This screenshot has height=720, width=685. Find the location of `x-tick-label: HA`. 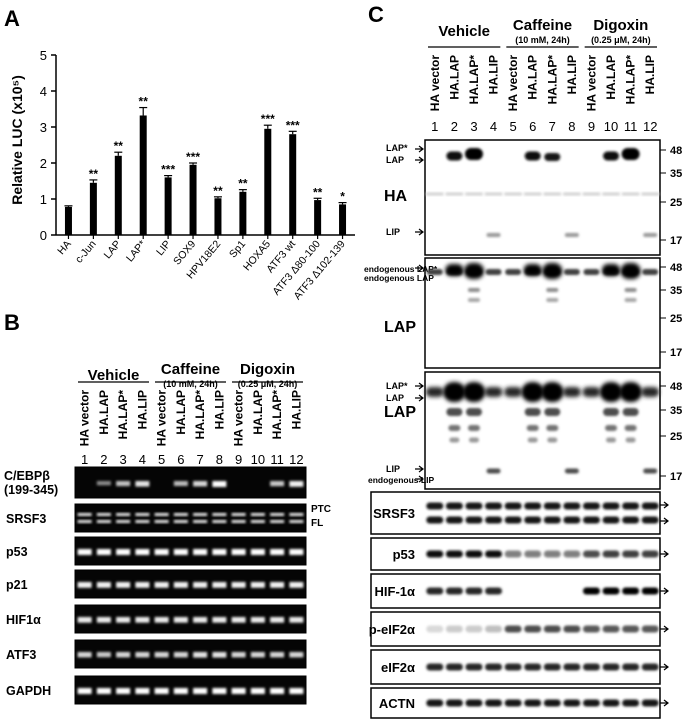

x-tick-label: HA is located at coordinates (64, 247).